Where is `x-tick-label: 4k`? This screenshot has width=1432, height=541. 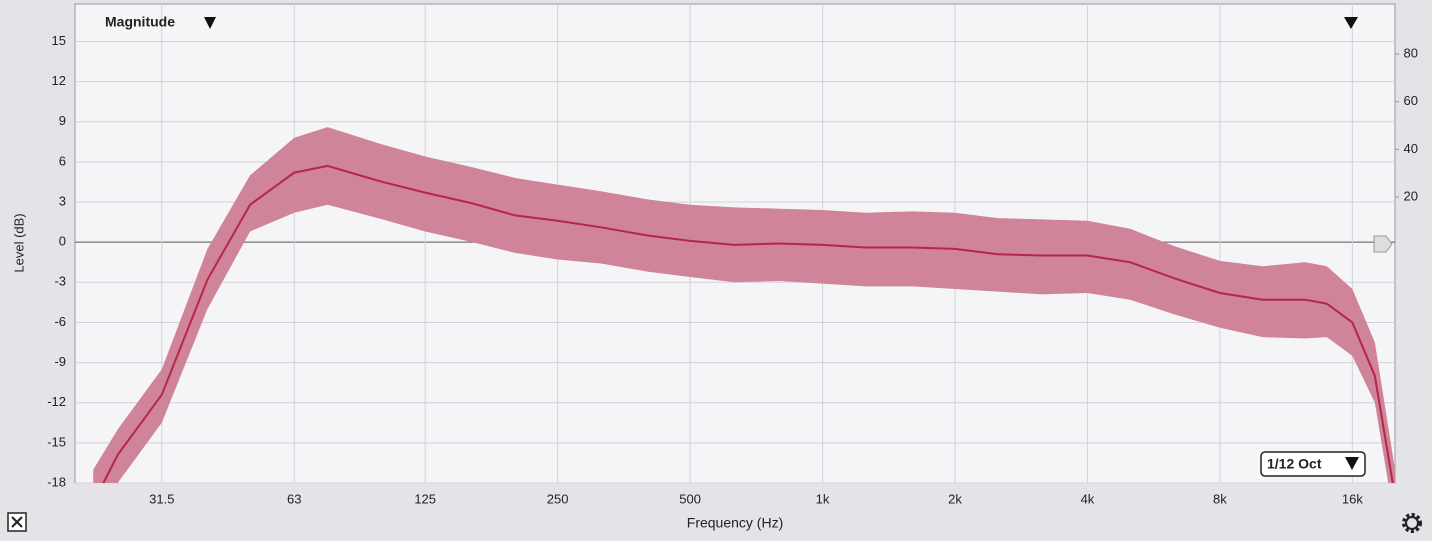
x-tick-label: 4k is located at coordinates (1088, 498).